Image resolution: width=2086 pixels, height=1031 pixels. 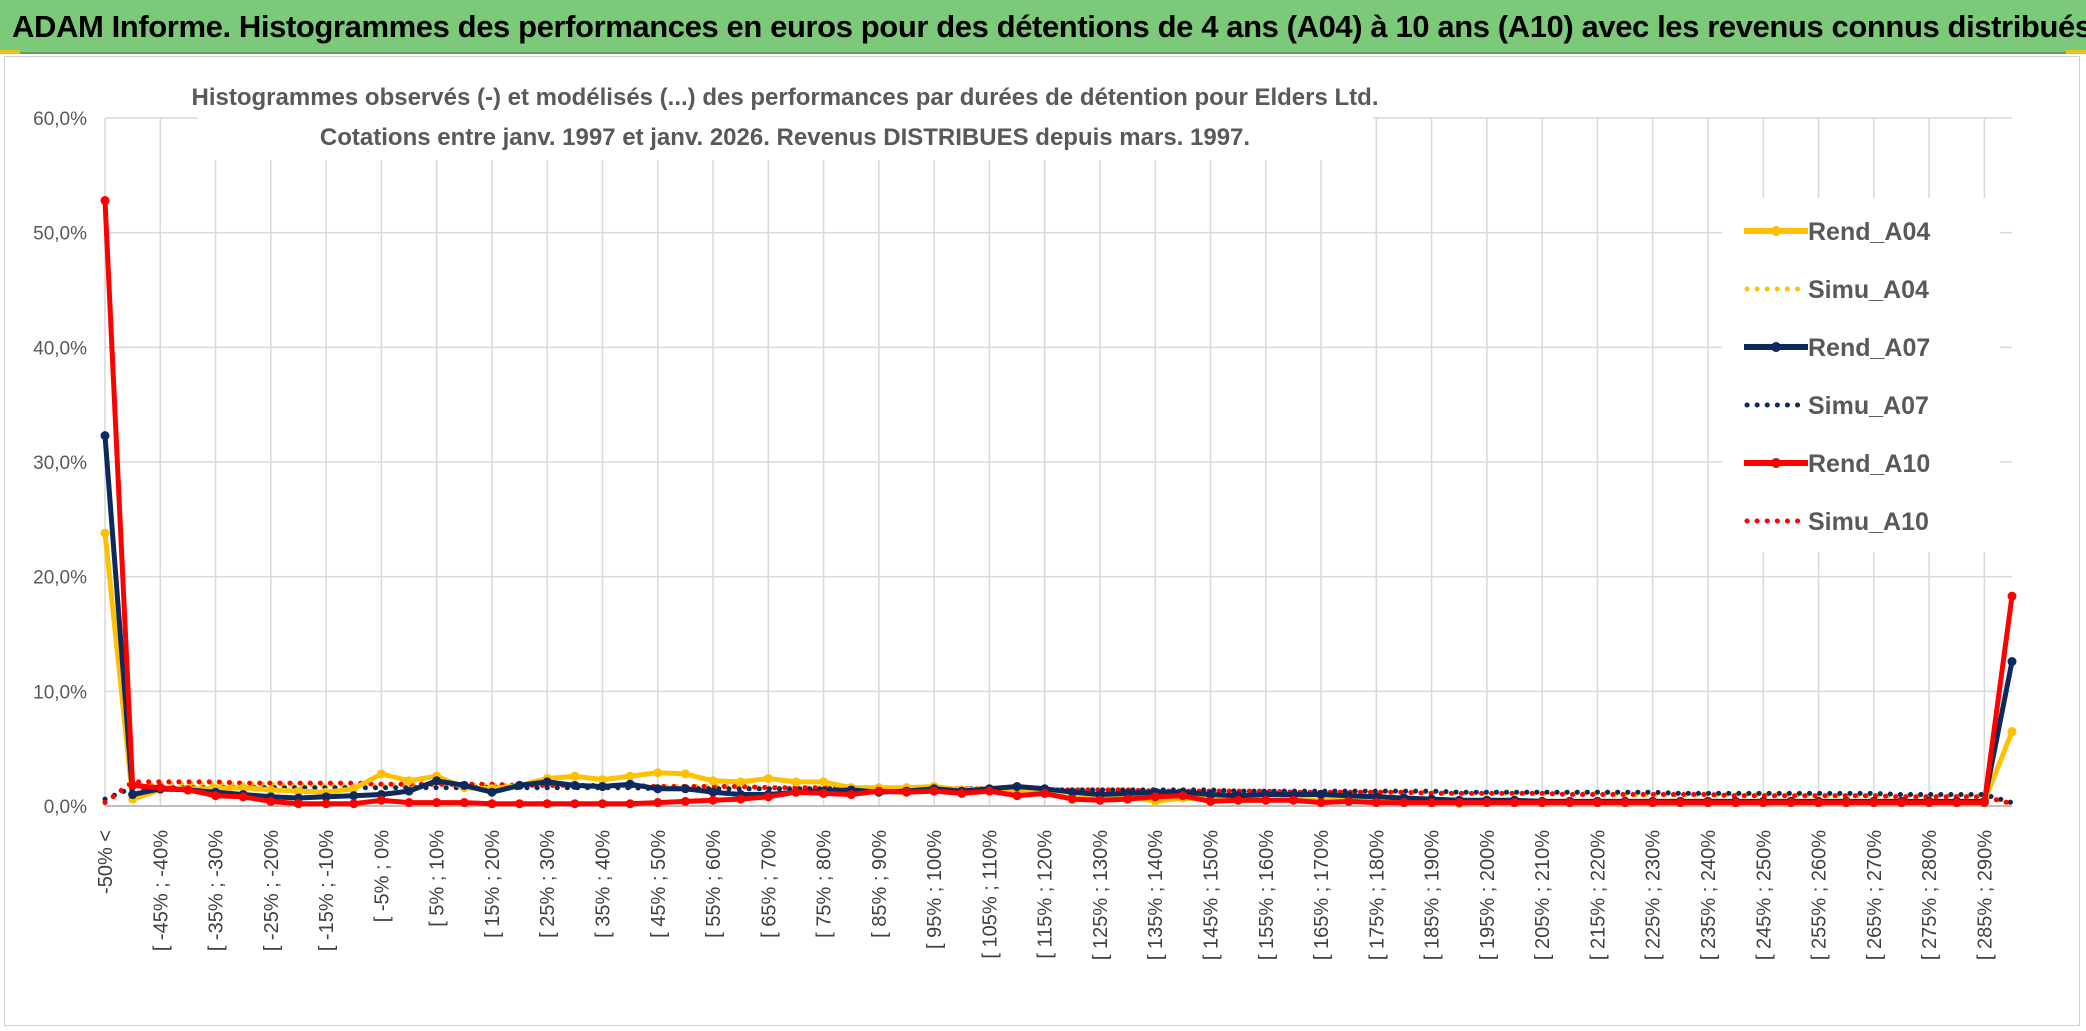 What do you see at coordinates (60, 348) in the screenshot?
I see `y-tick-label: 40,0%` at bounding box center [60, 348].